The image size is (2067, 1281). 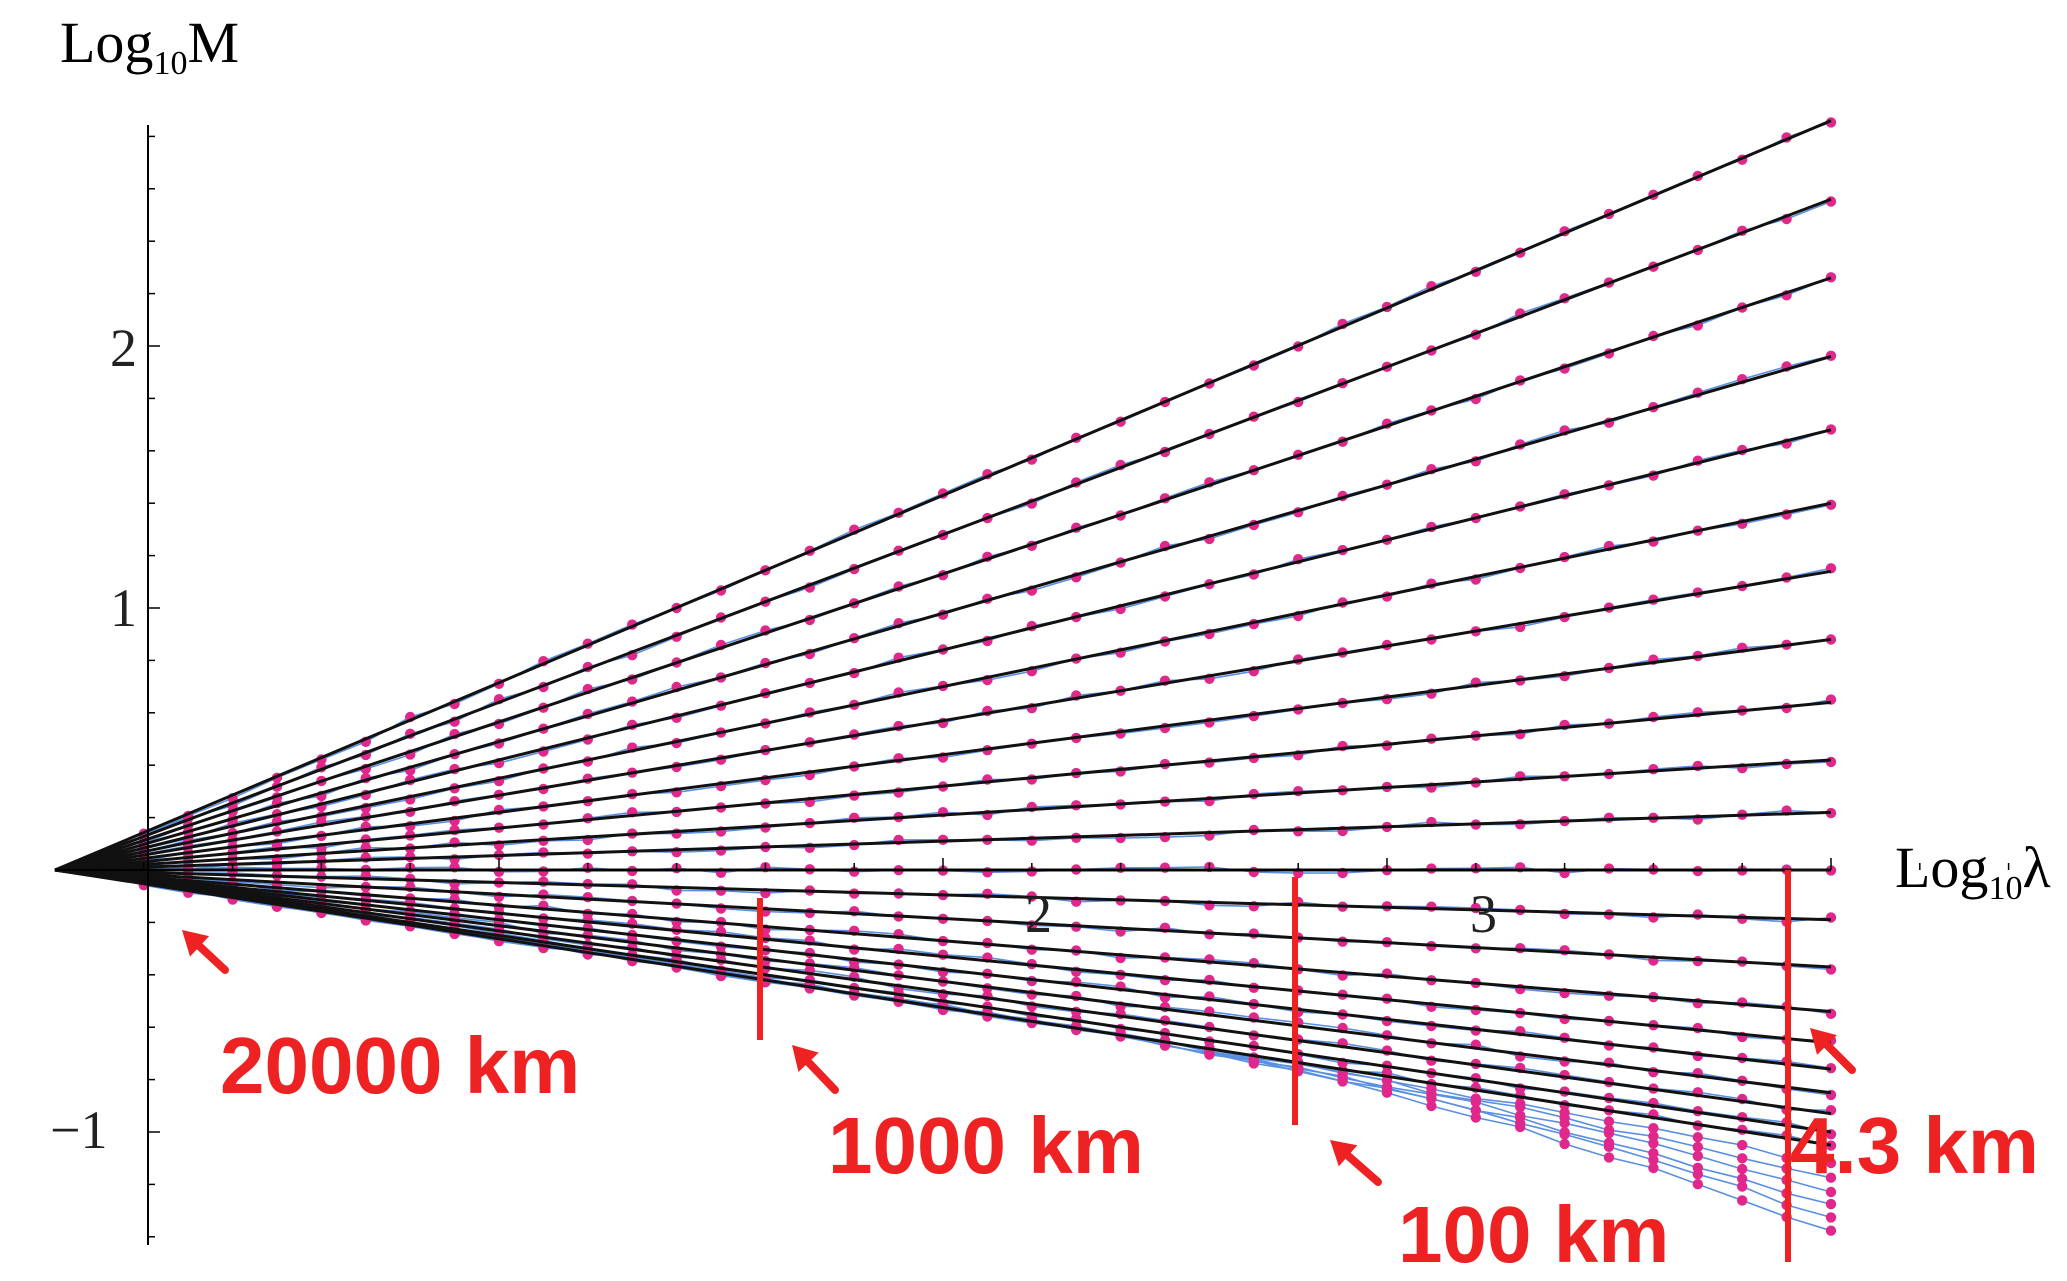 I want to click on y-axis-label-var: M, so click(x=213, y=42).